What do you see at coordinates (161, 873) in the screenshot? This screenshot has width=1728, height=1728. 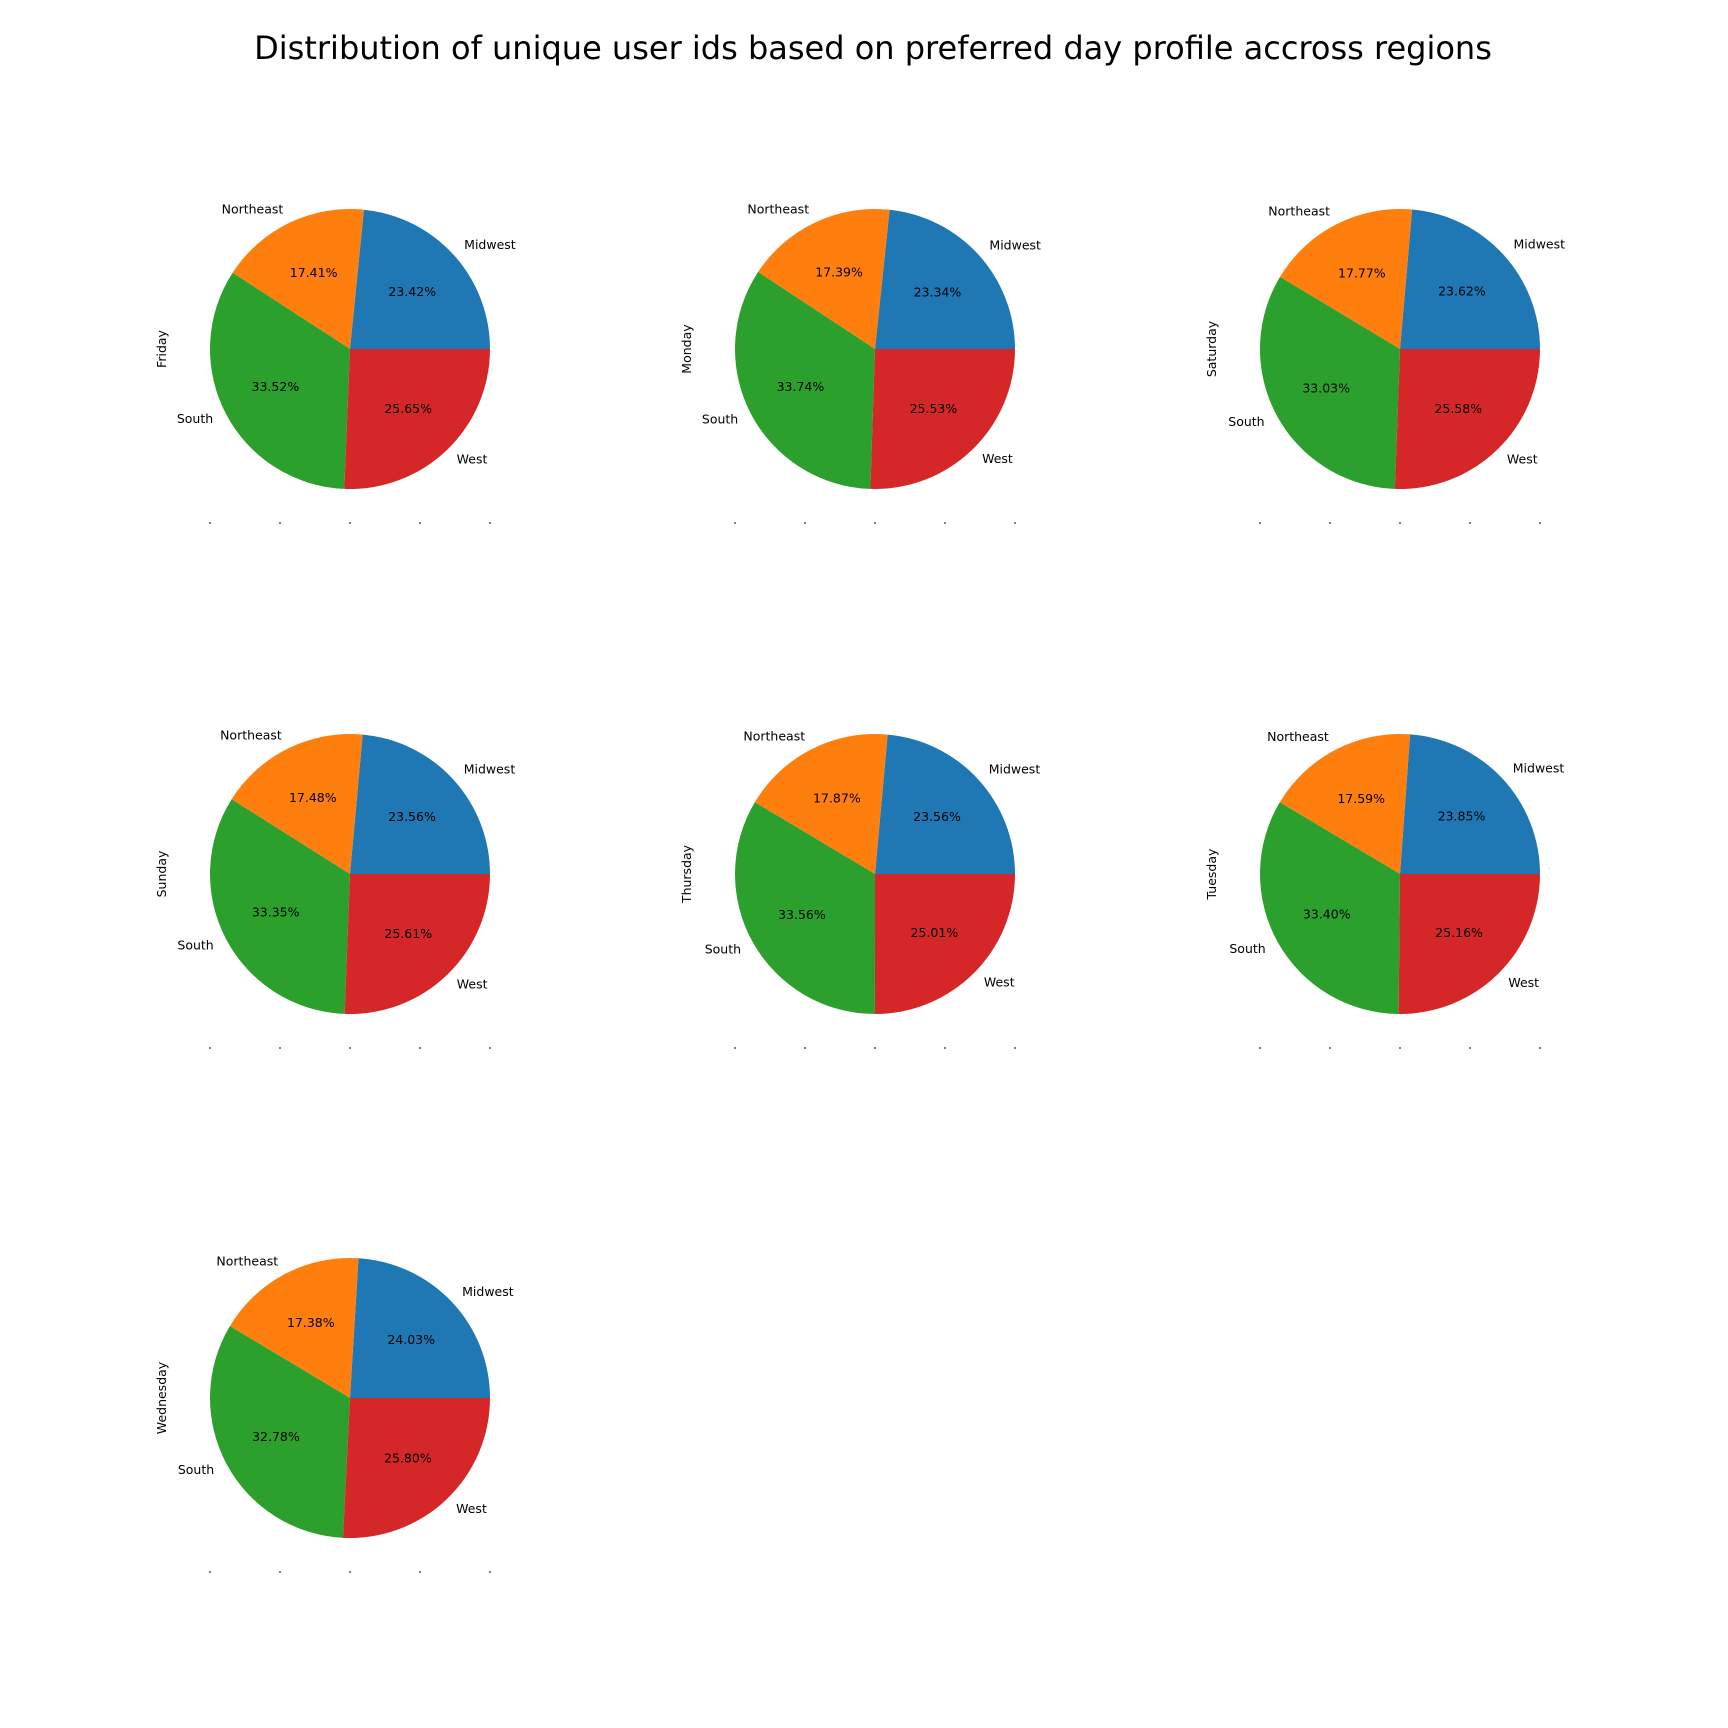 I see `ylabel-sunday: Sunday` at bounding box center [161, 873].